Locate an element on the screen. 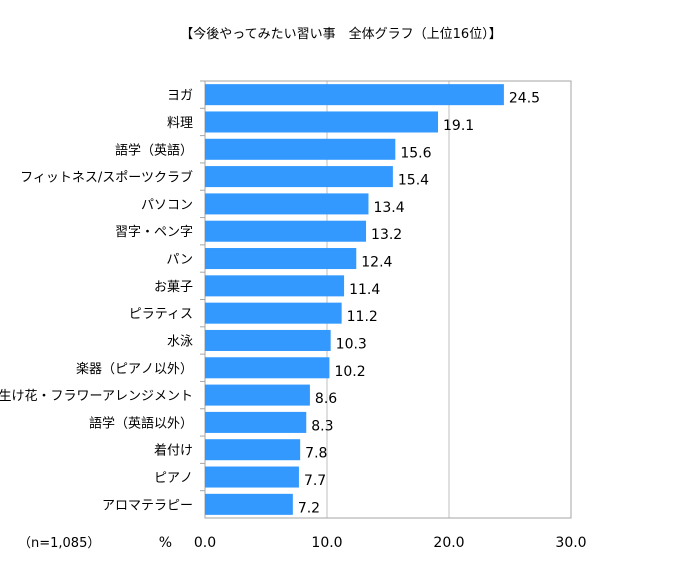 The width and height of the screenshot is (691, 588). value-label: 24.5 is located at coordinates (524, 99).